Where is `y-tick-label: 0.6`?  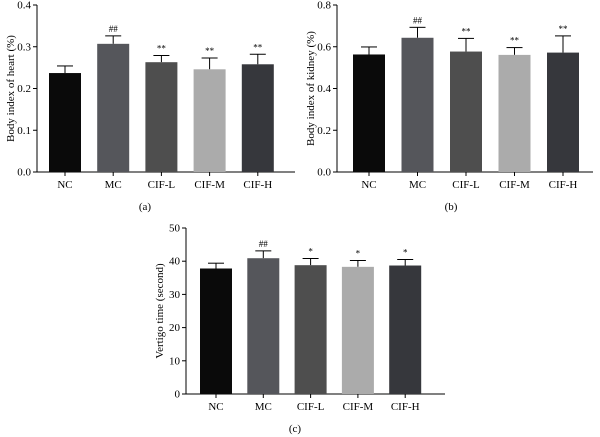 y-tick-label: 0.6 is located at coordinates (324, 47).